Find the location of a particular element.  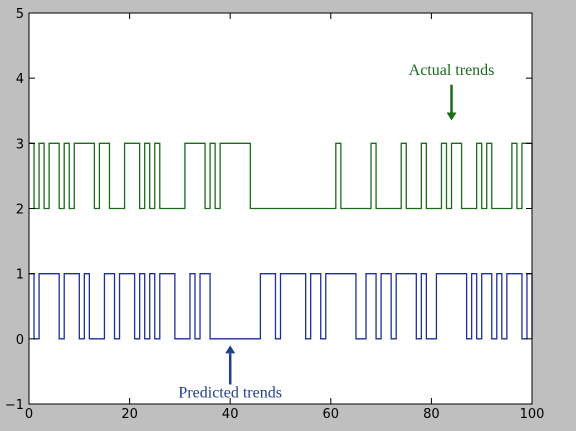

y-tick-label: 2 is located at coordinates (20, 210).